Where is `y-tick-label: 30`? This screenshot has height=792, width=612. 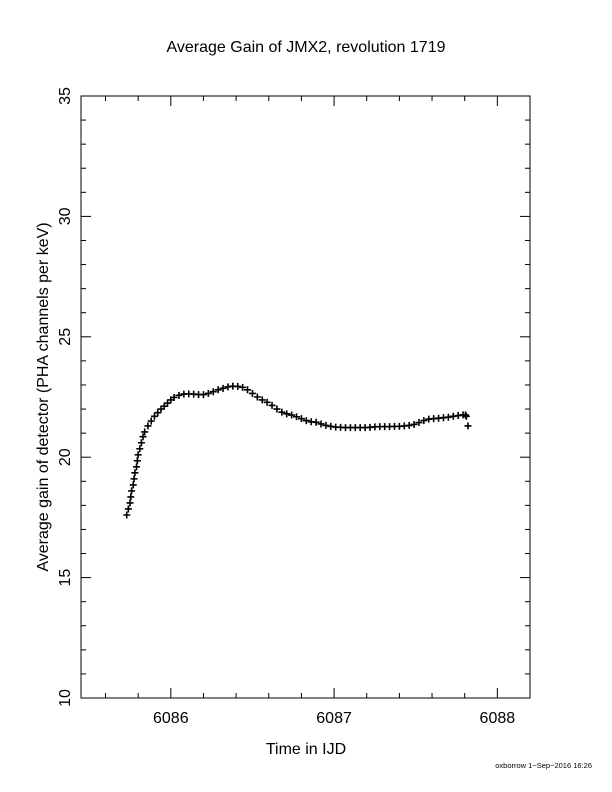 y-tick-label: 30 is located at coordinates (65, 216).